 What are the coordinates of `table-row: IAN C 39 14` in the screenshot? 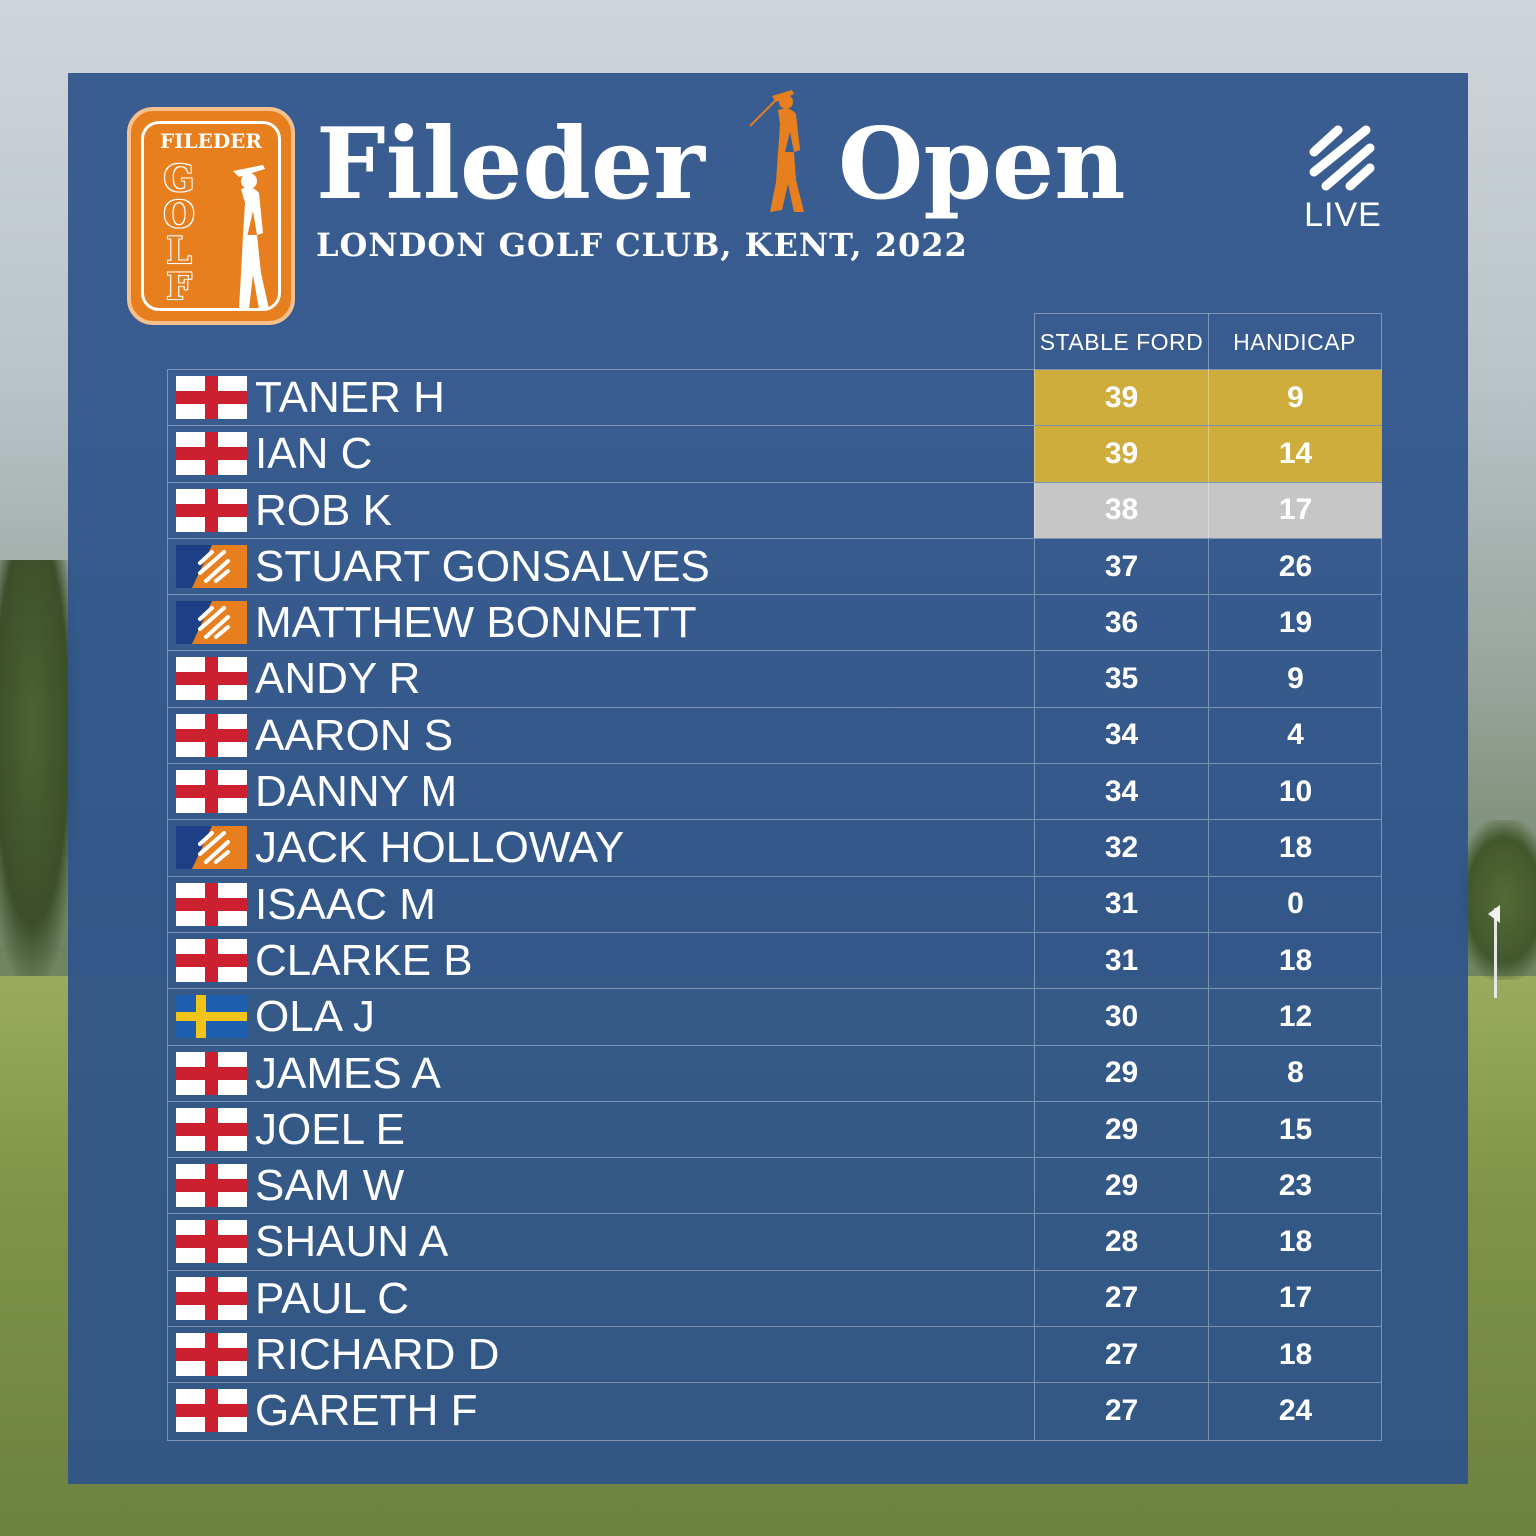 It's located at (775, 454).